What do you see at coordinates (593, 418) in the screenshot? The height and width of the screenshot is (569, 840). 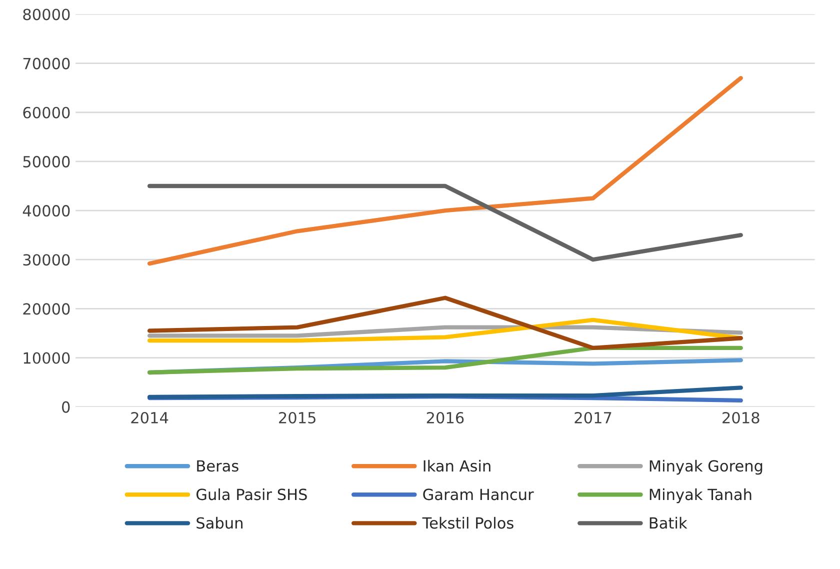 I see `x-tick-label: 2017` at bounding box center [593, 418].